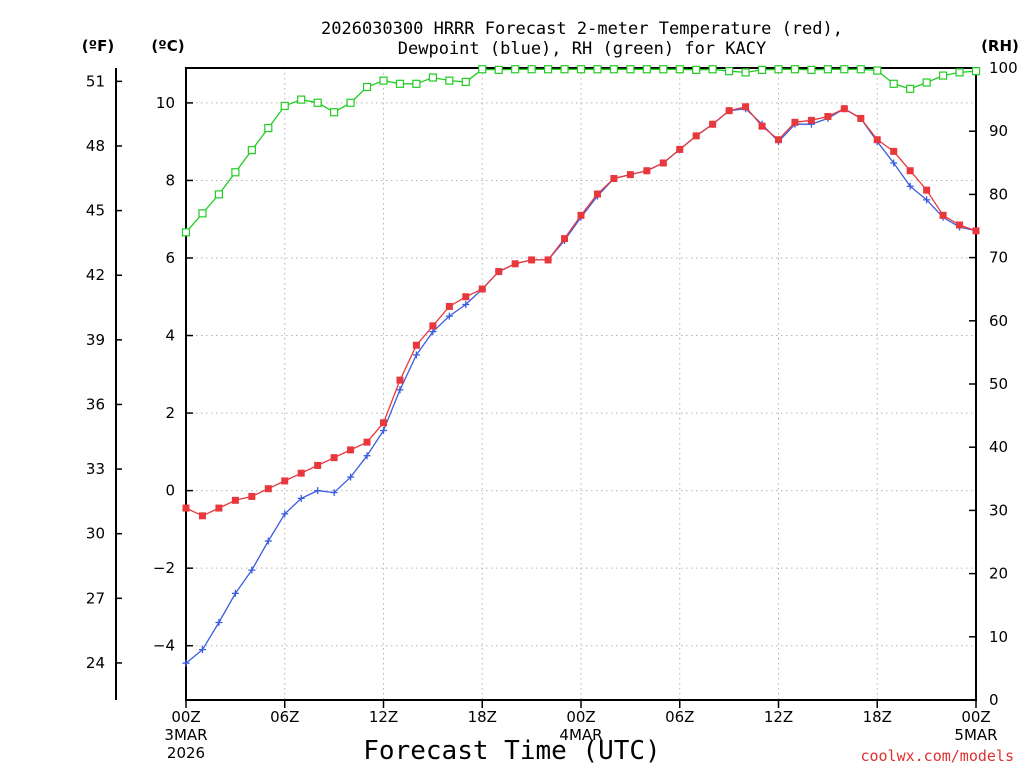 The height and width of the screenshot is (768, 1024). Describe the element at coordinates (1003, 68) in the screenshot. I see `rh-tick-label: 100` at that location.